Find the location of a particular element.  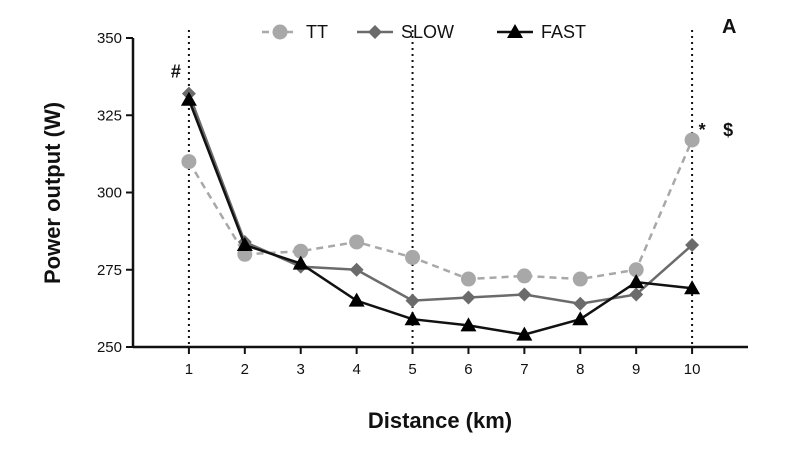

x-ticks: 1 2 3 4 5 6 7 8 9 10 is located at coordinates (443, 362).